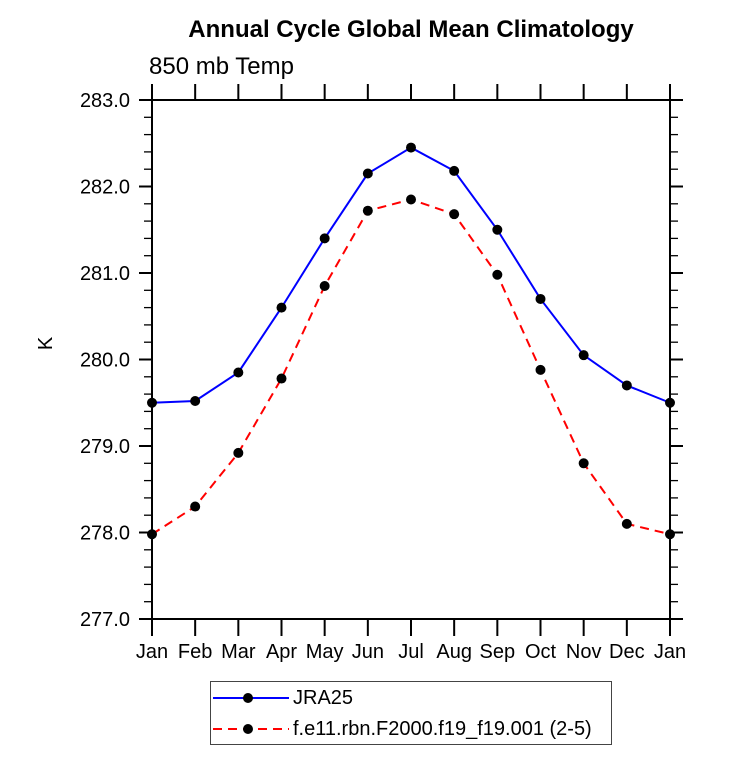 The image size is (733, 770). I want to click on x-tick-label: Oct, so click(541, 652).